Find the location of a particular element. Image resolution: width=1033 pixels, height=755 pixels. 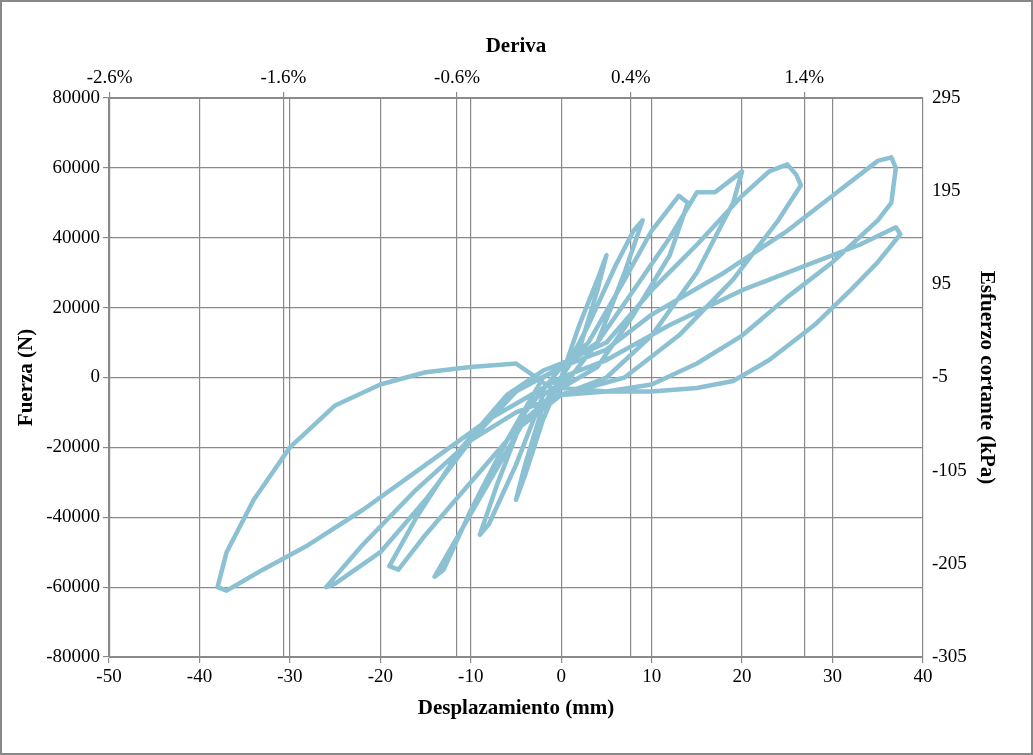

y2-tick-label: -305 is located at coordinates (949, 655).